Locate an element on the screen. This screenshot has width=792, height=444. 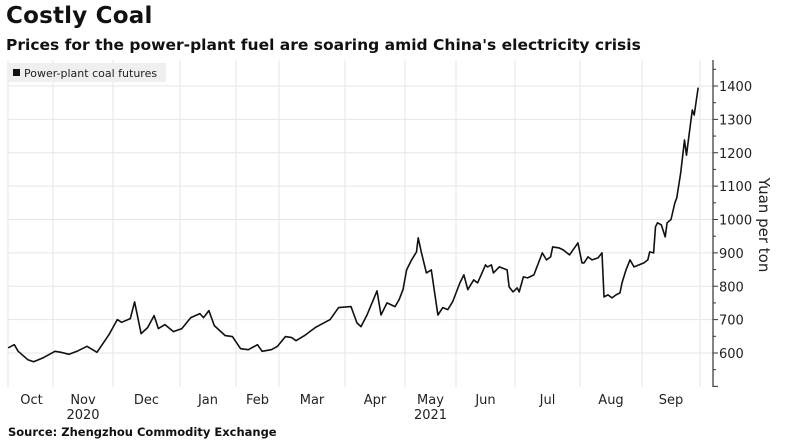
y-tick-label: 1100 is located at coordinates (735, 187).